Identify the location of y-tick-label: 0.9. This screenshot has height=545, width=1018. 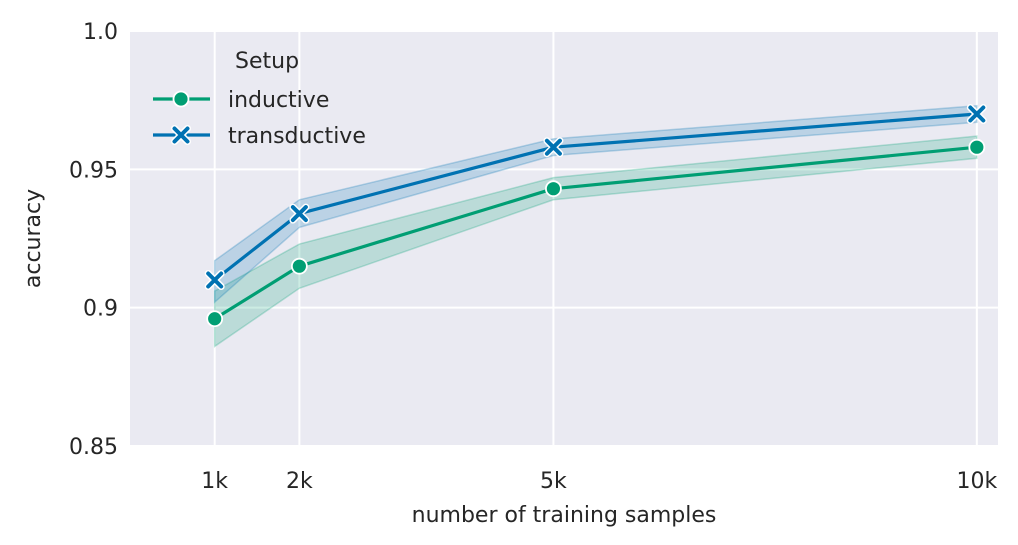
(100, 309).